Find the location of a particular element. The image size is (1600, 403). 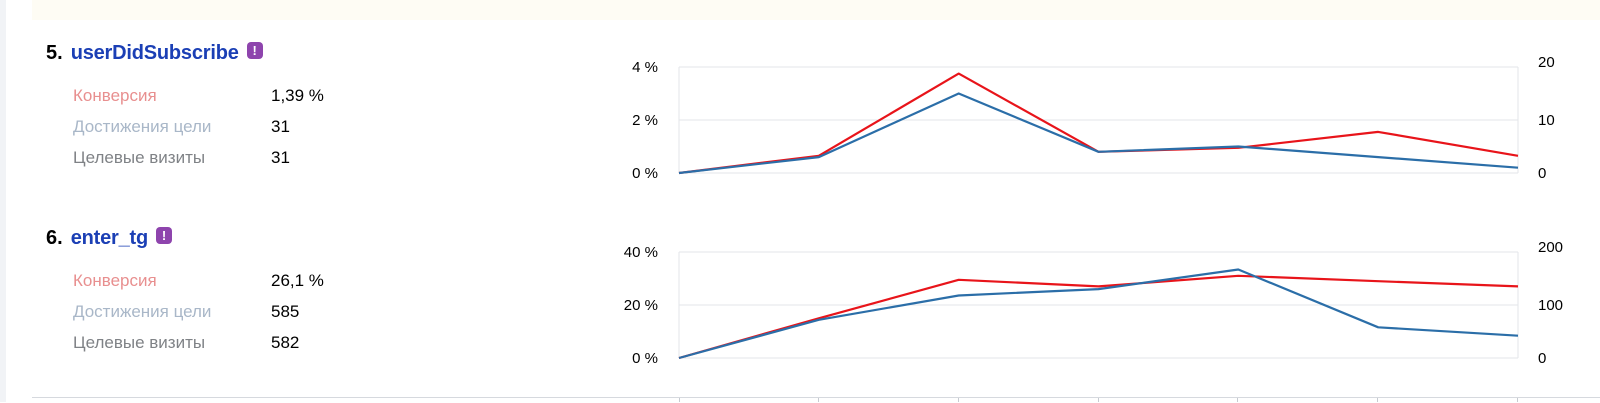

metric-value: 582 is located at coordinates (285, 342).